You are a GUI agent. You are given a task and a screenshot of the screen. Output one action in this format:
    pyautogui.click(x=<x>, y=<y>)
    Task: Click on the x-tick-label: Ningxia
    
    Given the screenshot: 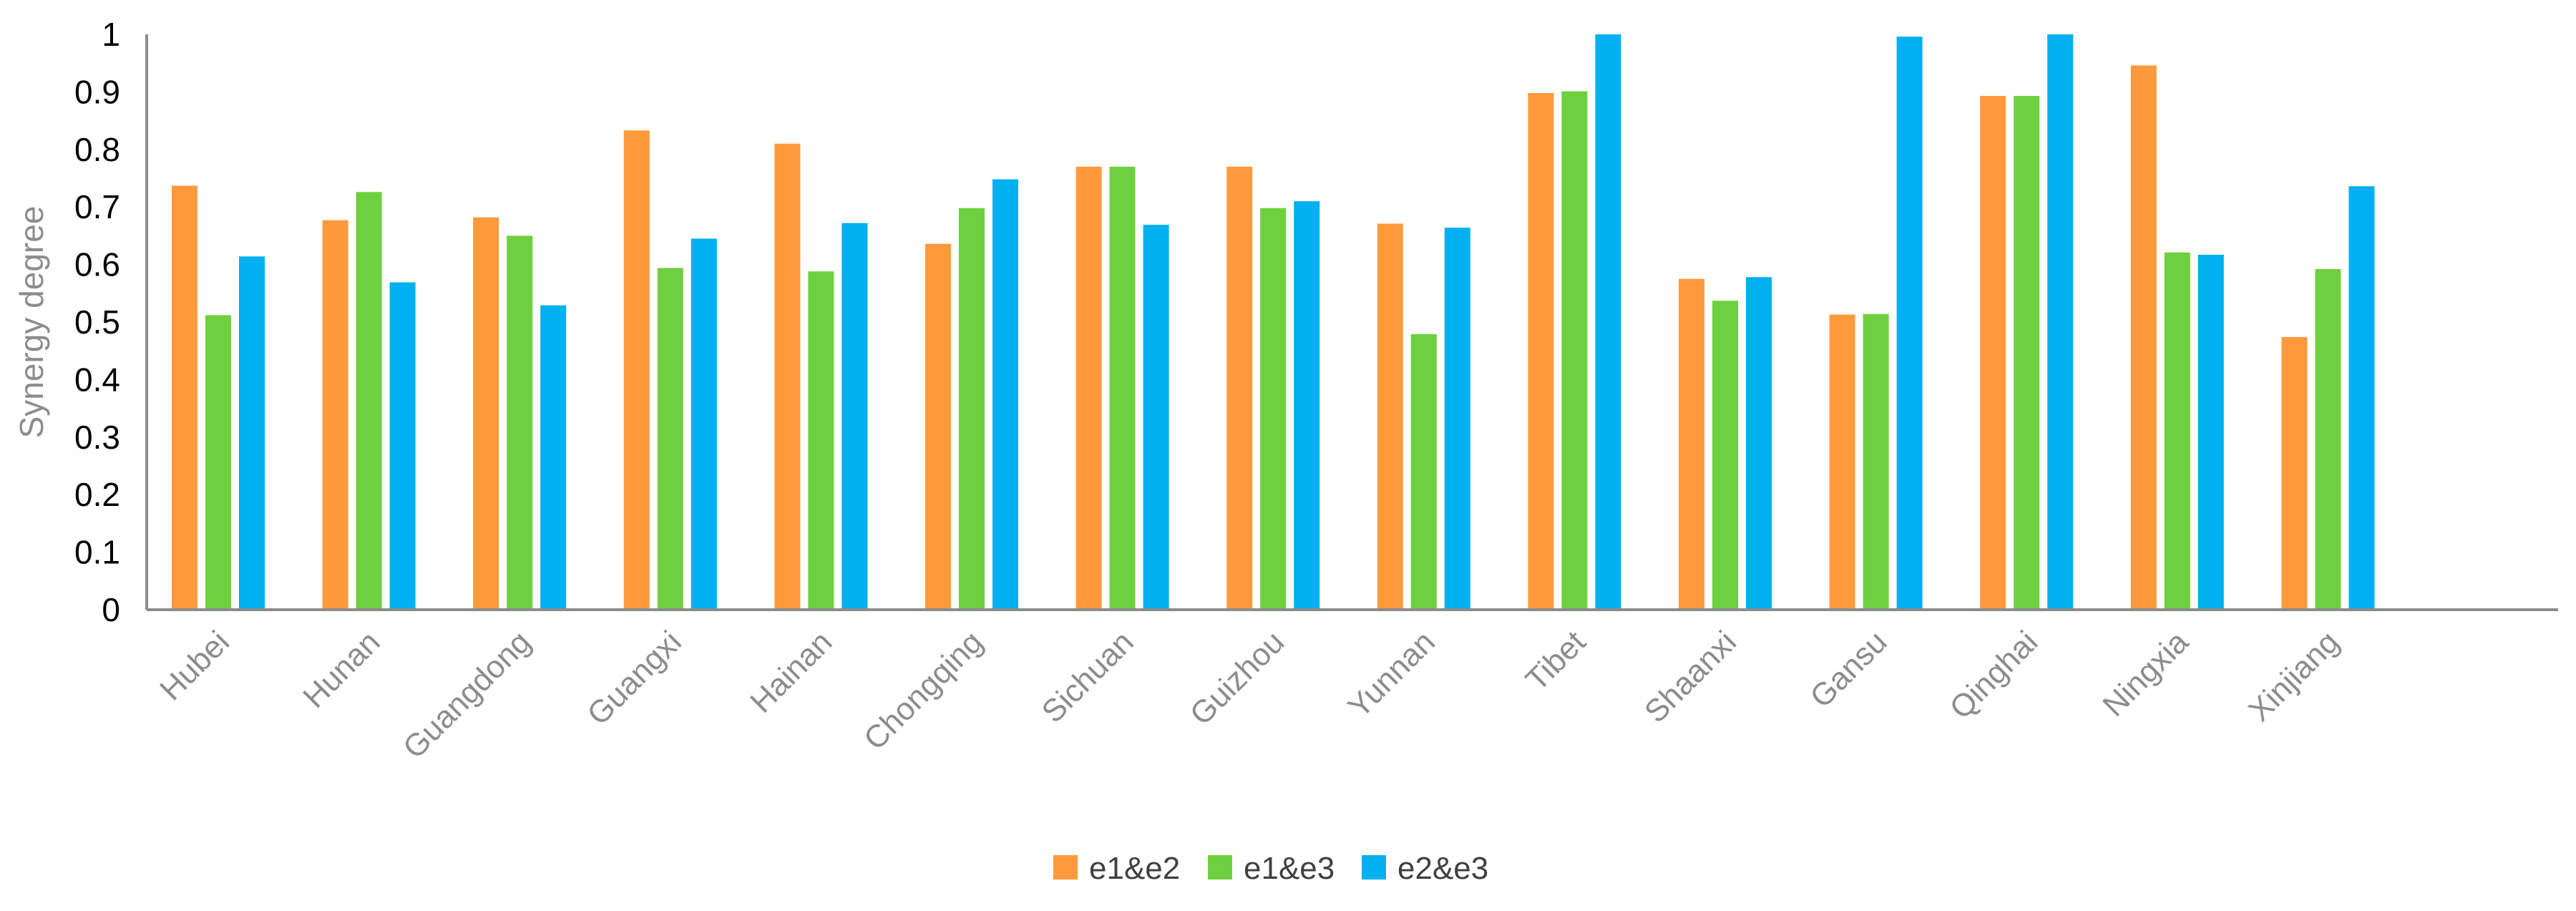 What is the action you would take?
    pyautogui.click(x=2145, y=674)
    